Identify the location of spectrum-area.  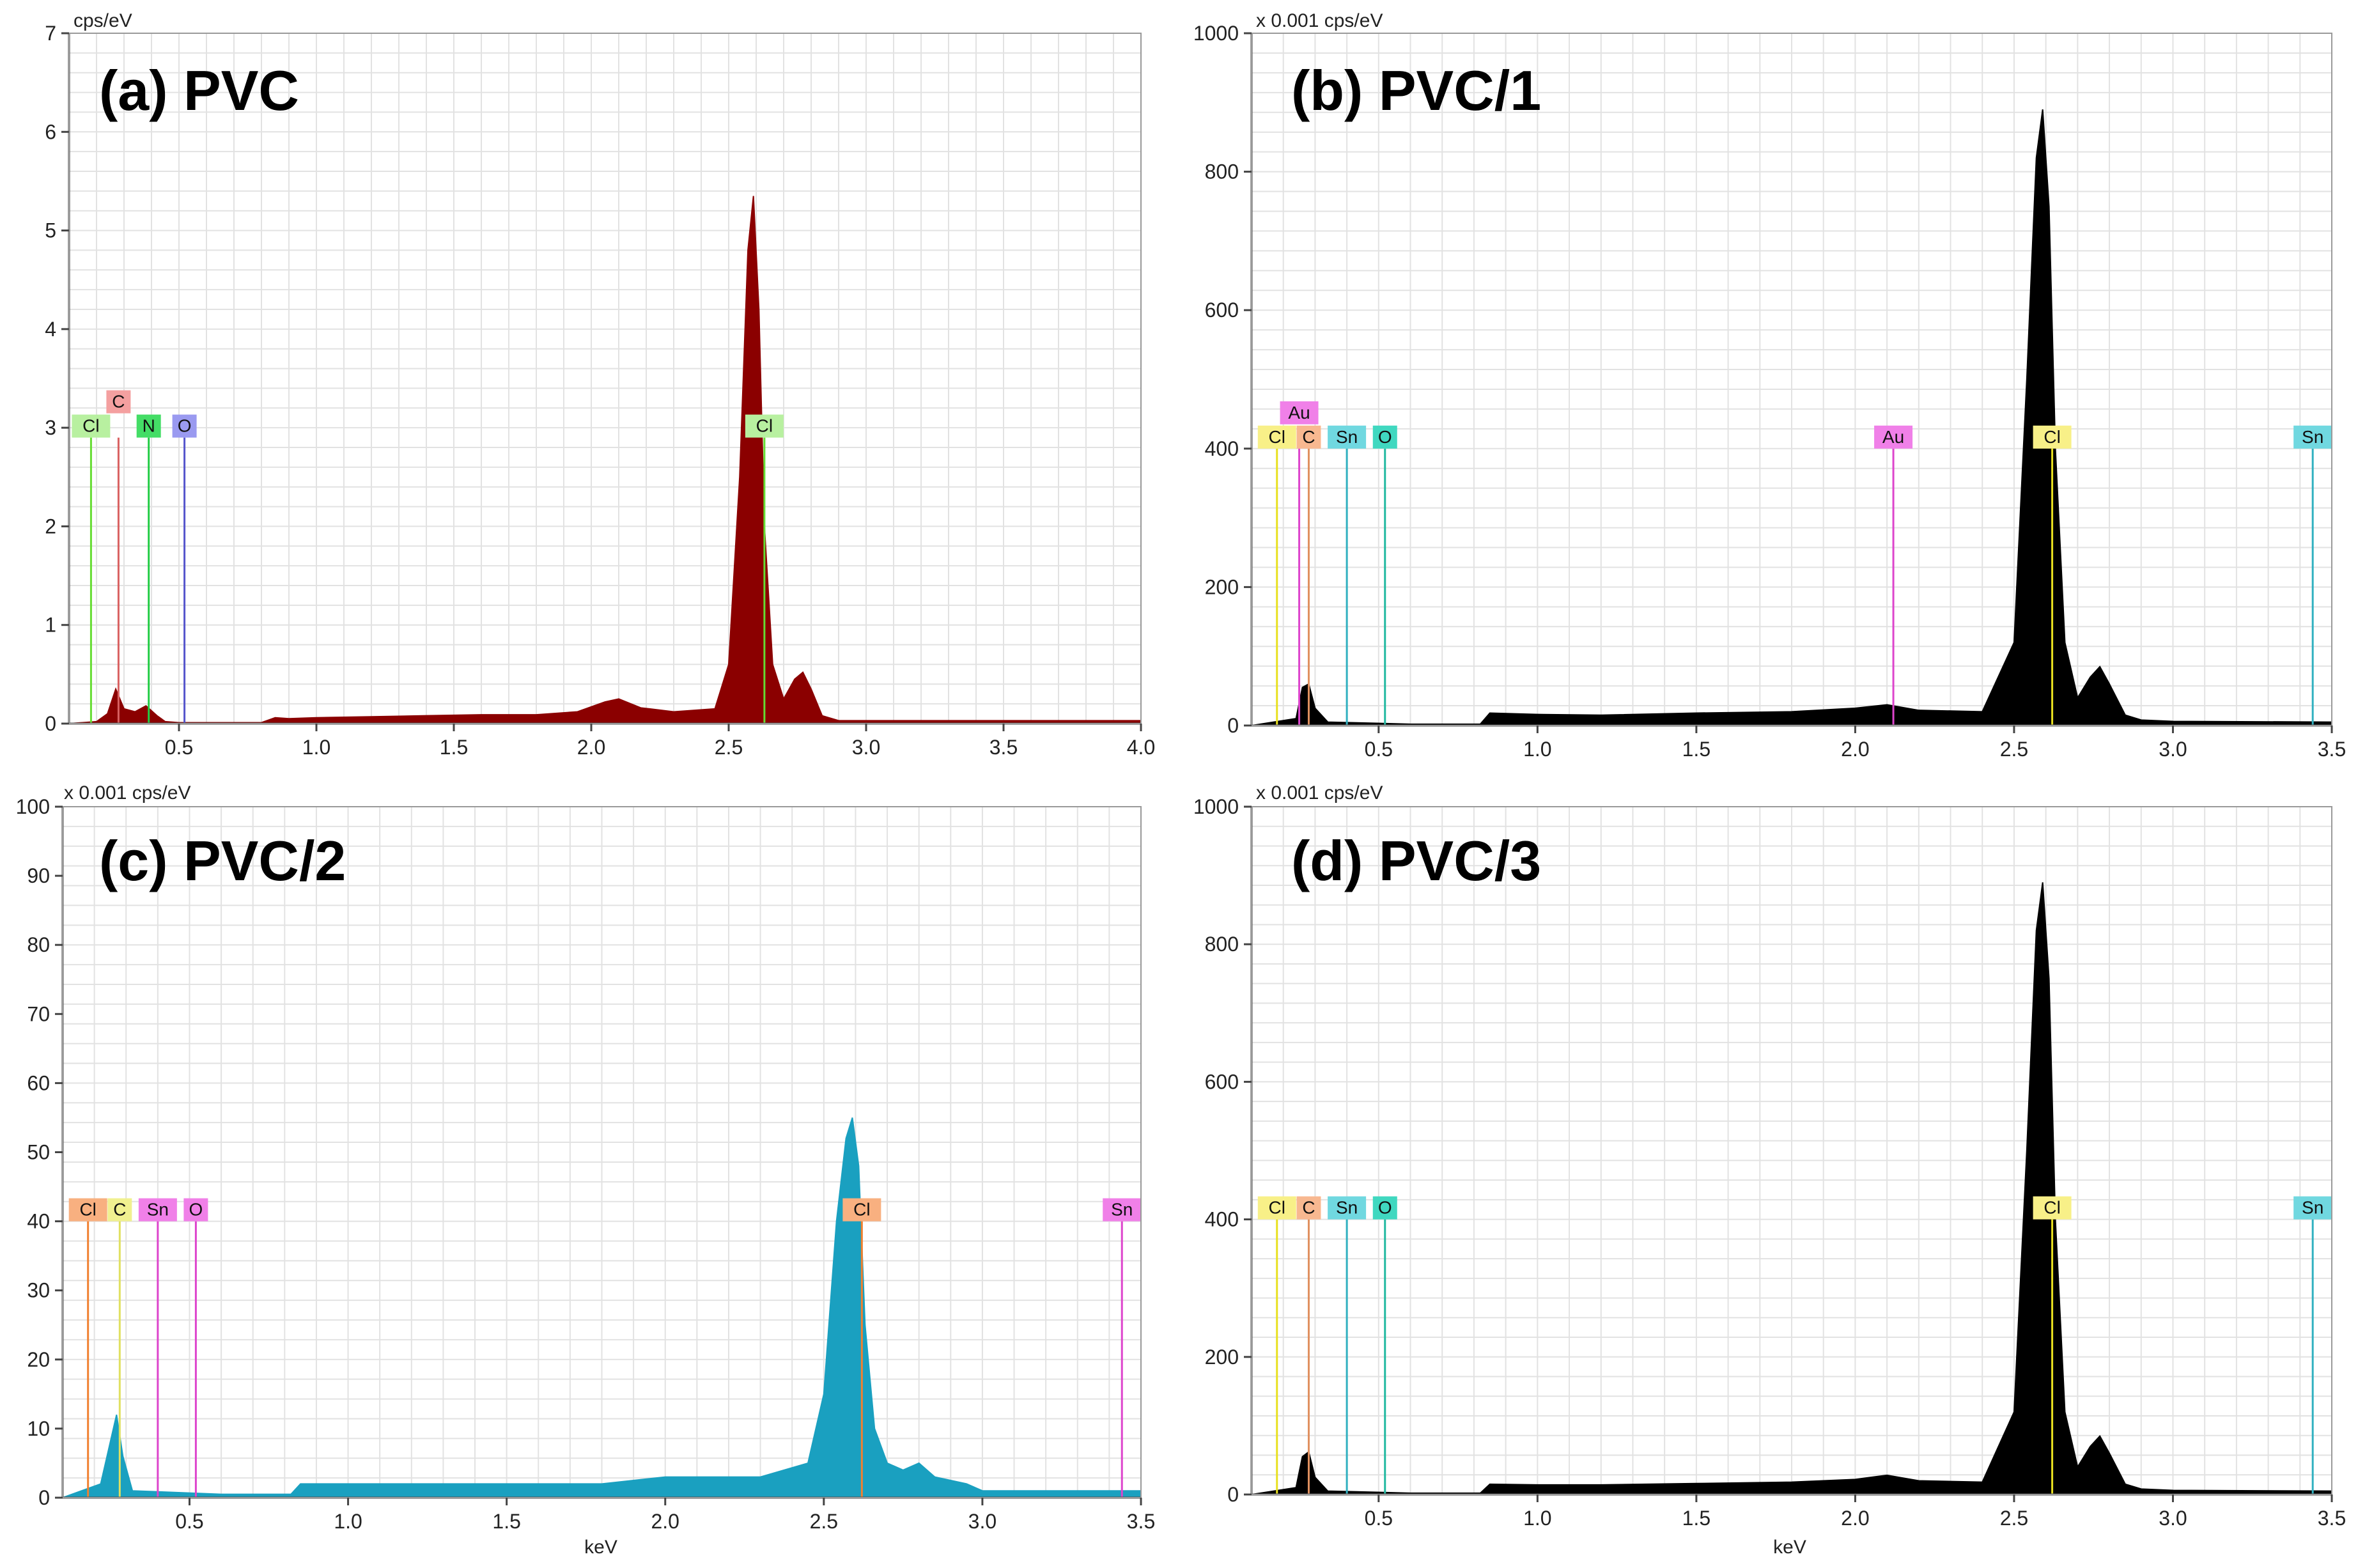
(602, 1308).